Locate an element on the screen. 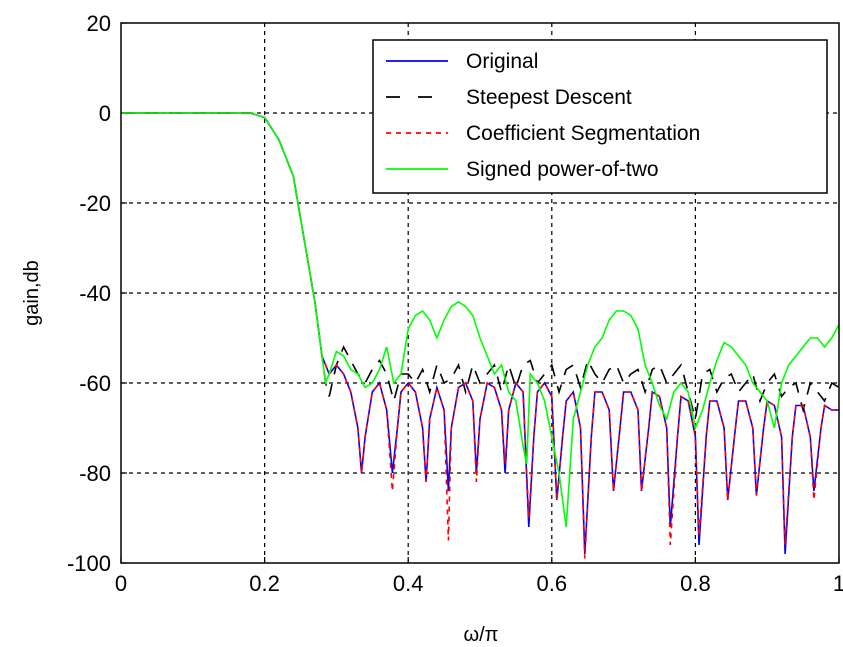 Image resolution: width=843 pixels, height=647 pixels. x-tick-label: 0.4 is located at coordinates (408, 583).